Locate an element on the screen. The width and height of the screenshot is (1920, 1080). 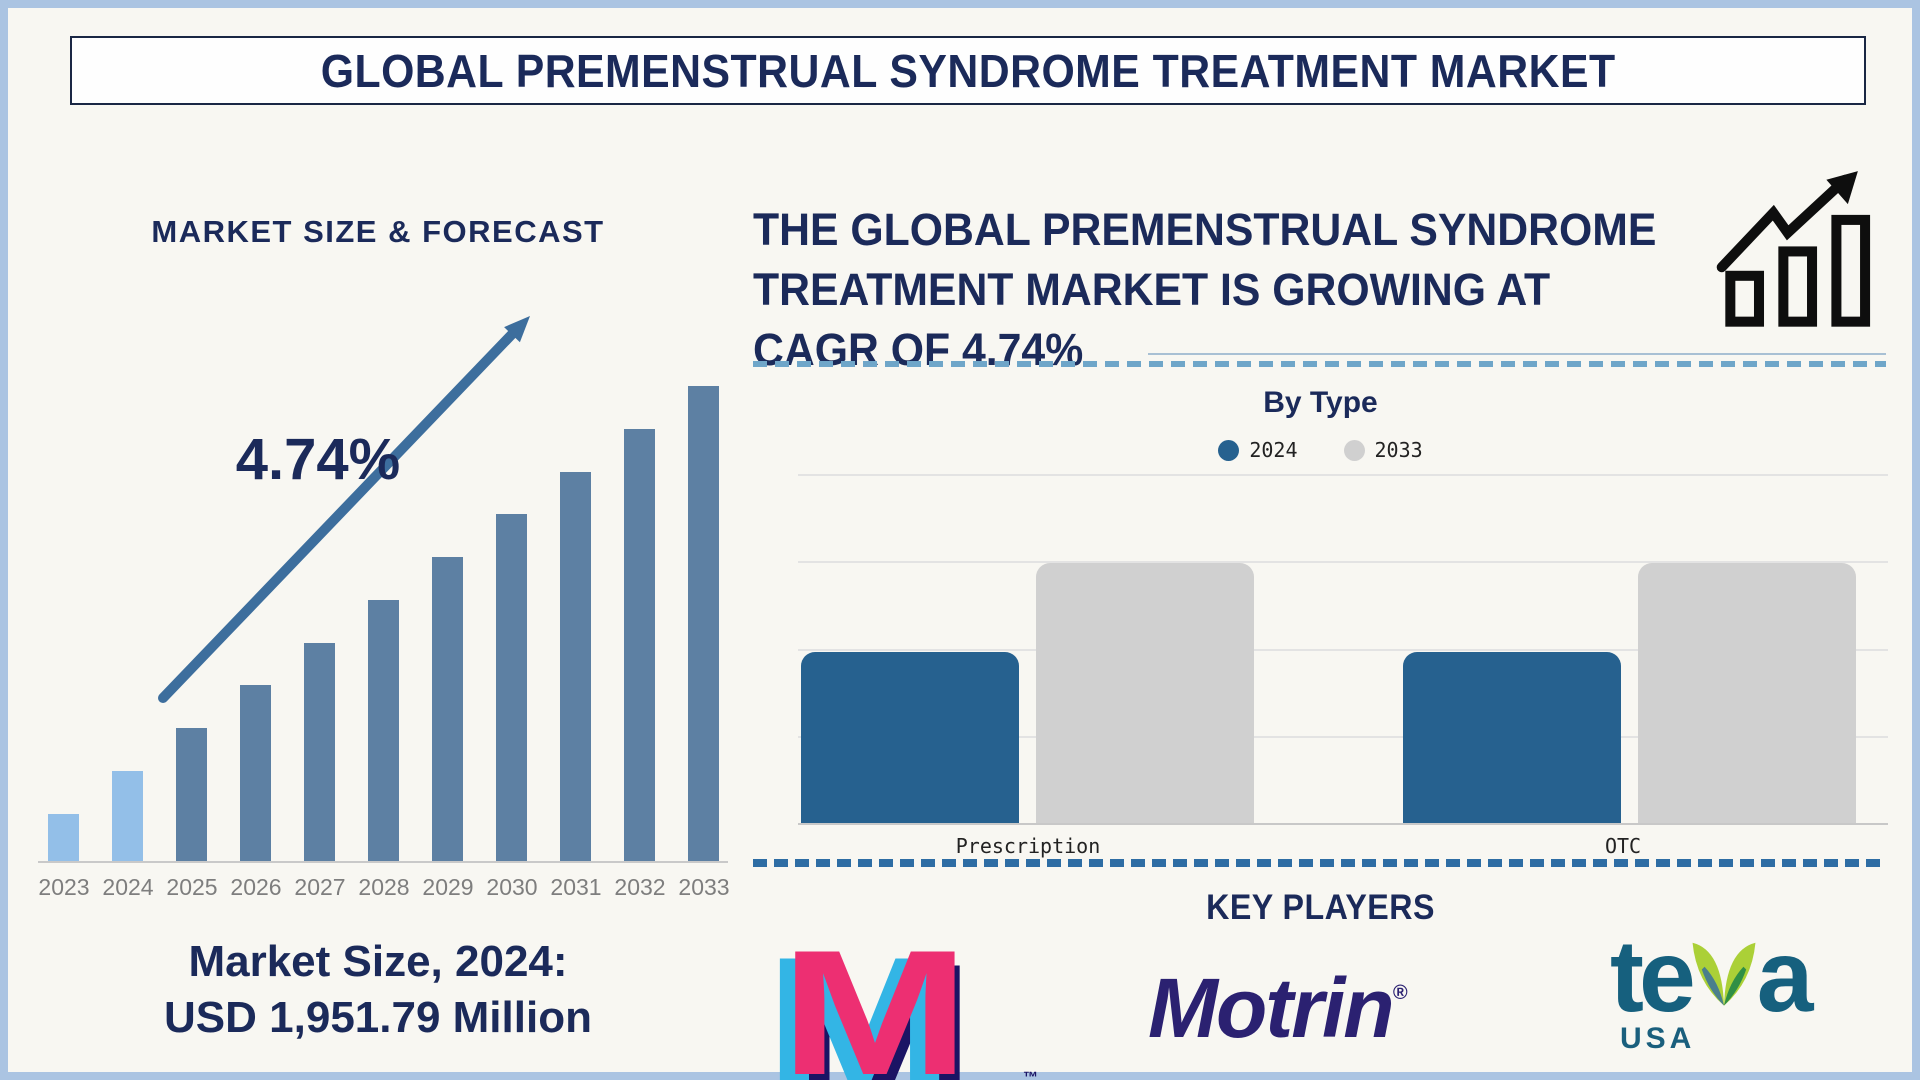
year-label: 2025 is located at coordinates (192, 887).